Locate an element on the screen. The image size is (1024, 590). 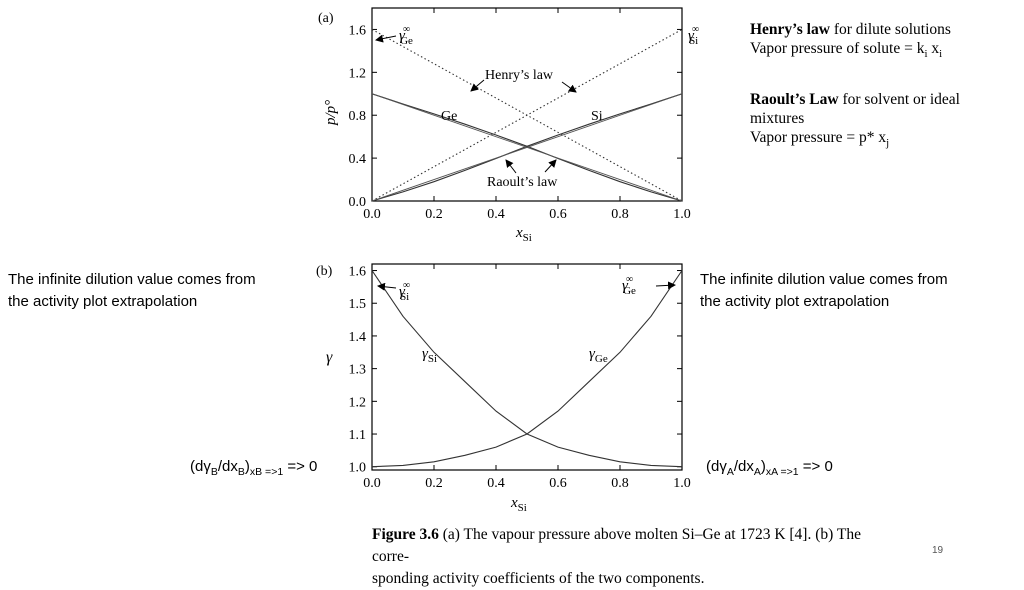
henry-heading: Henry’s law is located at coordinates (790, 29).